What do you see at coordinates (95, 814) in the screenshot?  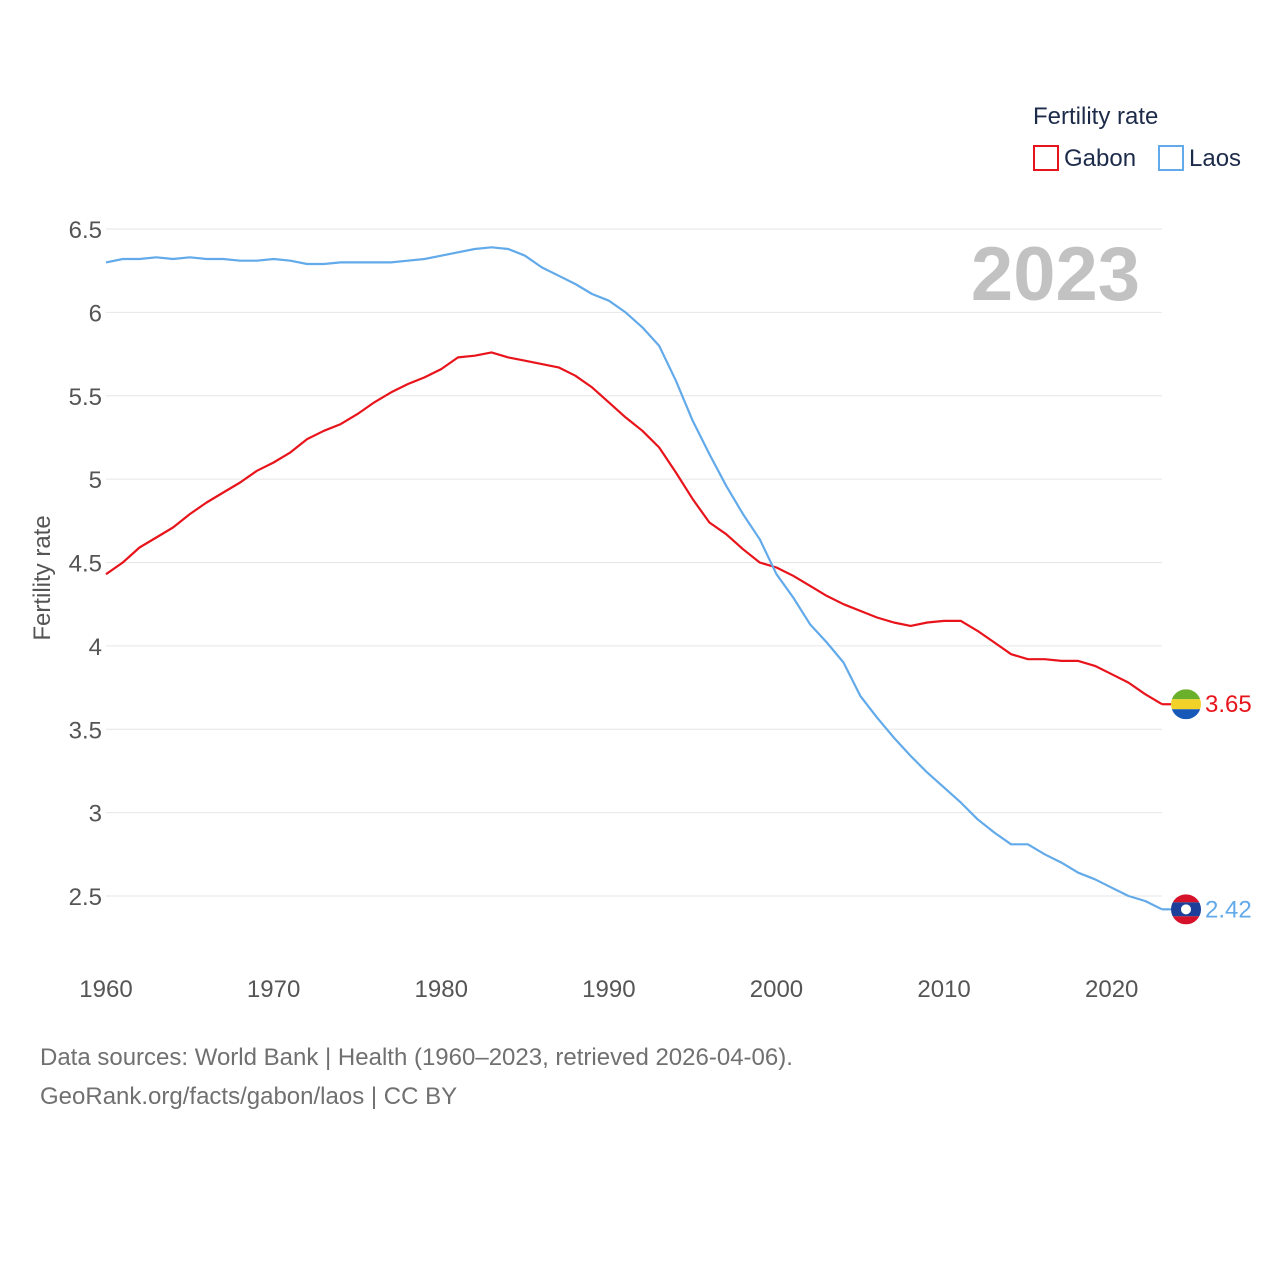 I see `y-tick-label: 3` at bounding box center [95, 814].